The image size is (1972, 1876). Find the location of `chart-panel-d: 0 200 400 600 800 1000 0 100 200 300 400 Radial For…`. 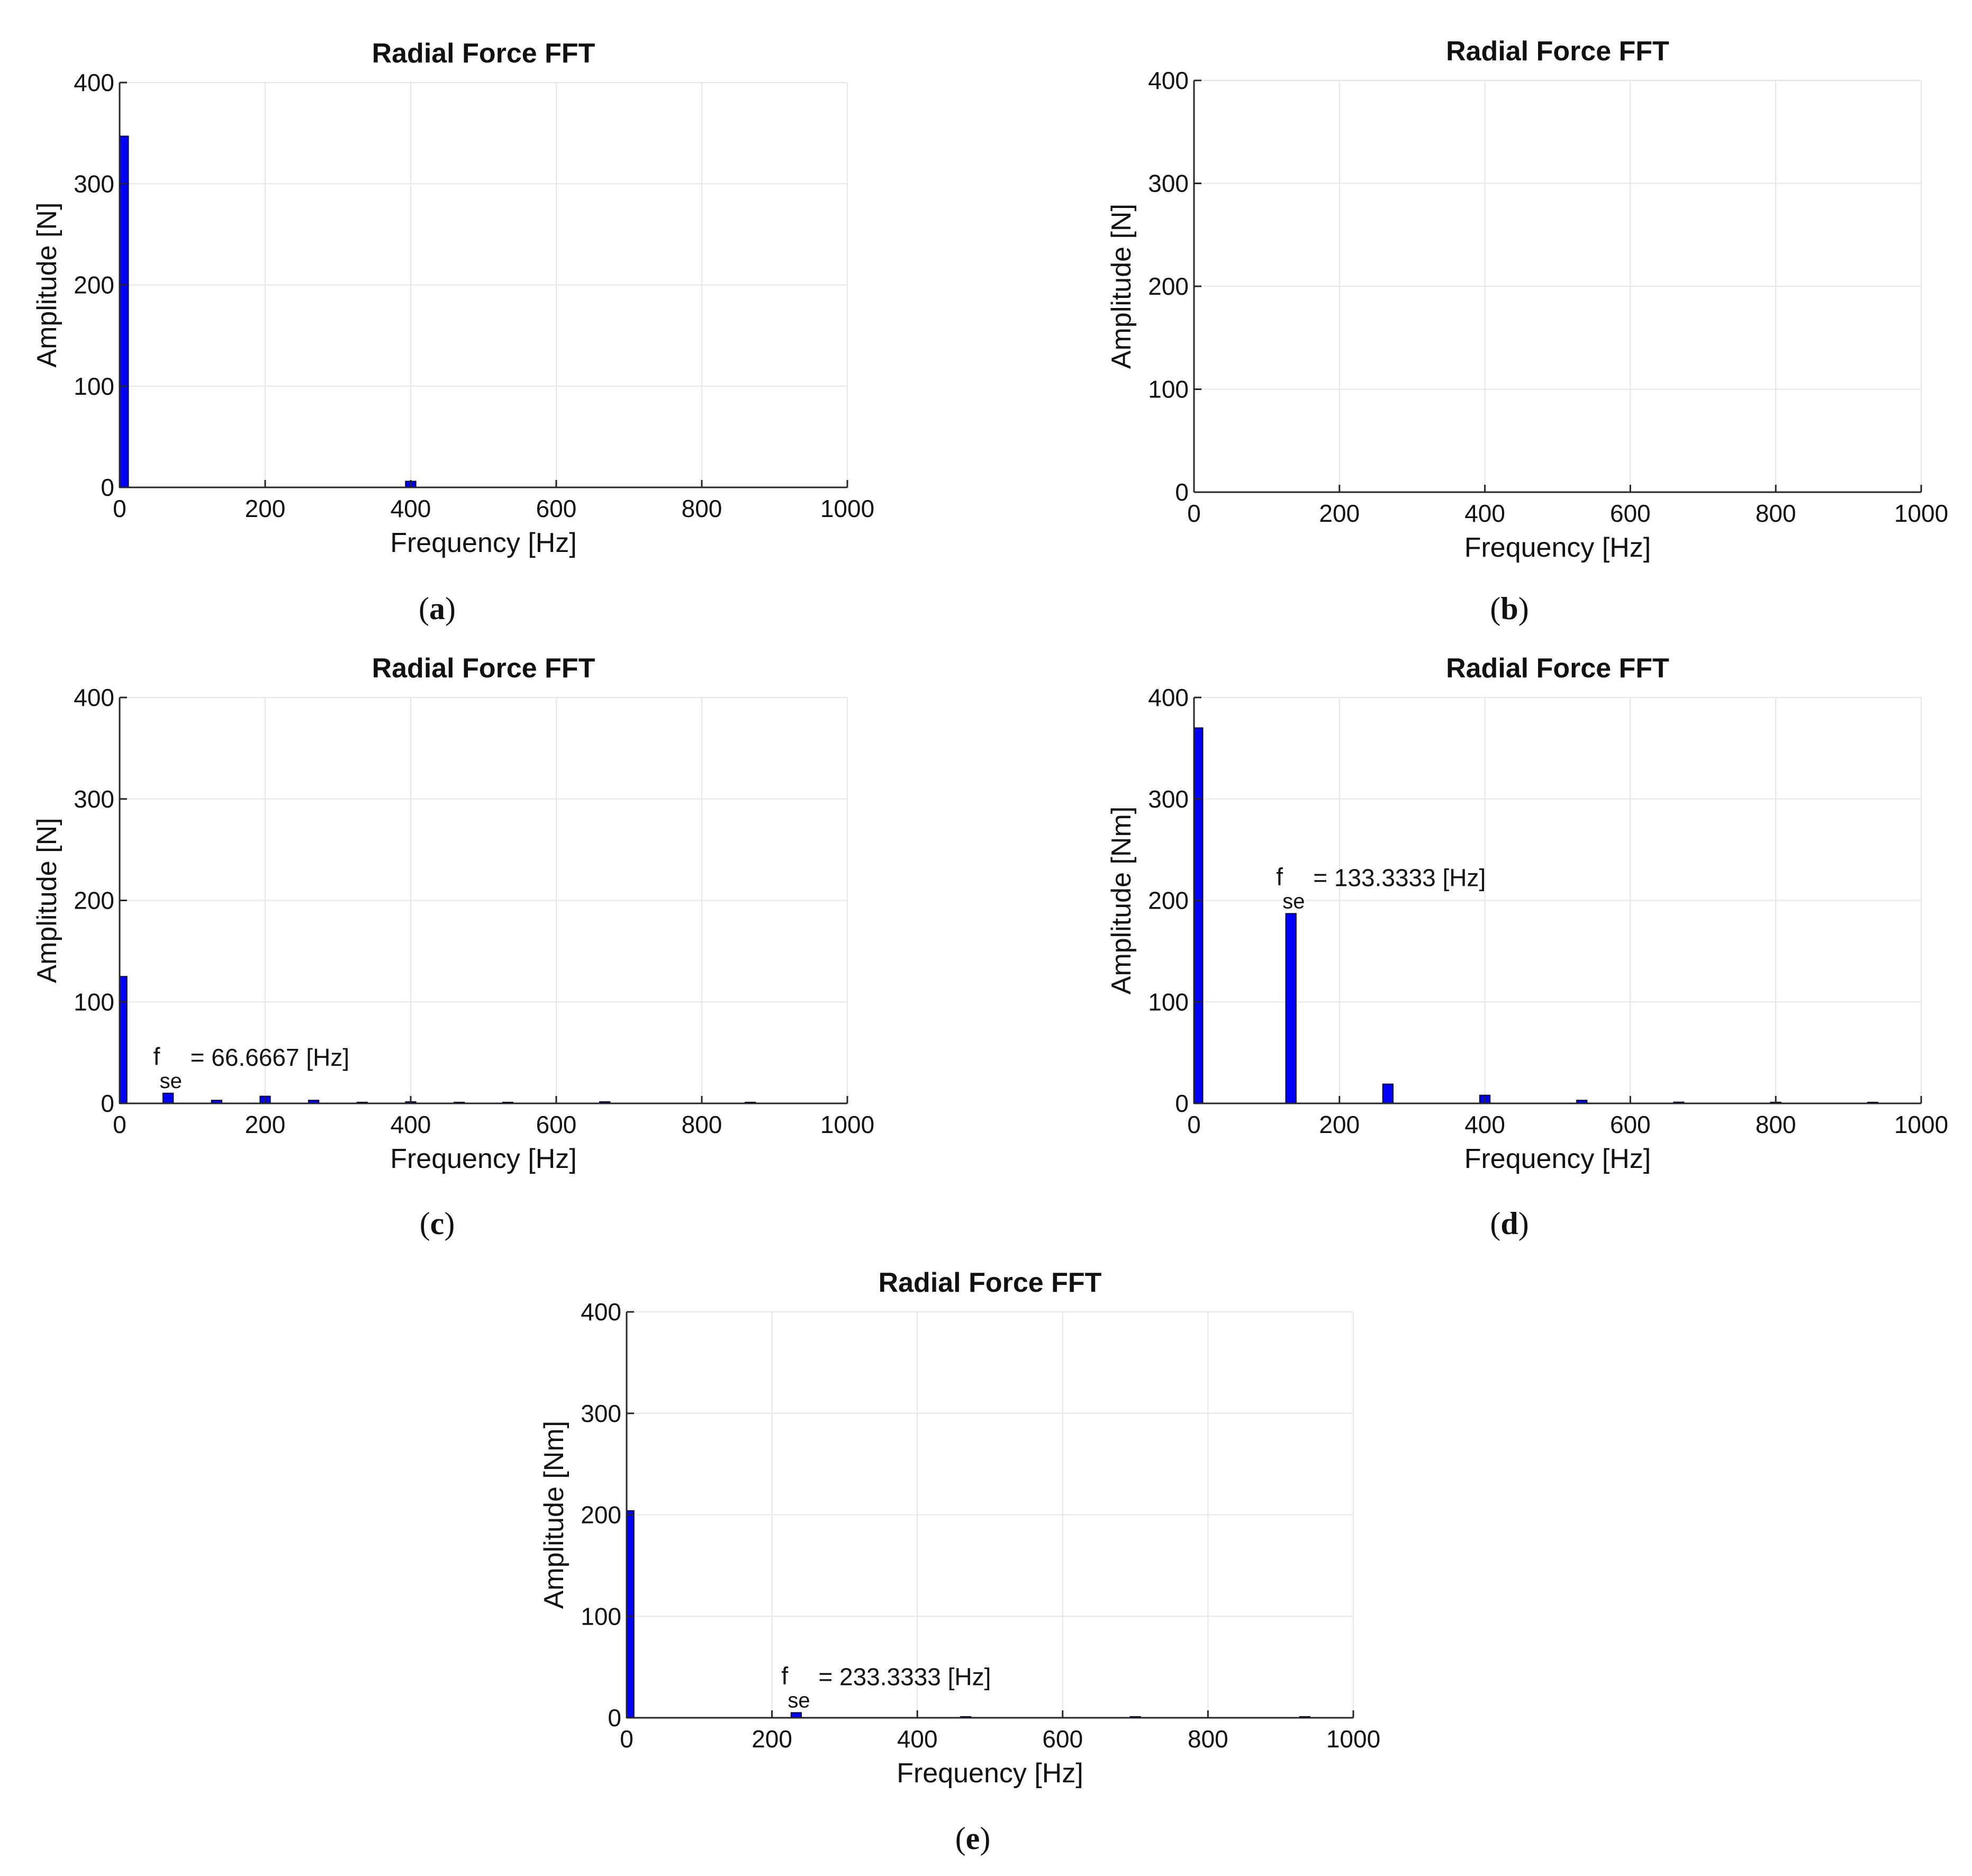

chart-panel-d: 0 200 400 600 800 1000 0 100 200 300 400 Radial For… is located at coordinates (1527, 947).